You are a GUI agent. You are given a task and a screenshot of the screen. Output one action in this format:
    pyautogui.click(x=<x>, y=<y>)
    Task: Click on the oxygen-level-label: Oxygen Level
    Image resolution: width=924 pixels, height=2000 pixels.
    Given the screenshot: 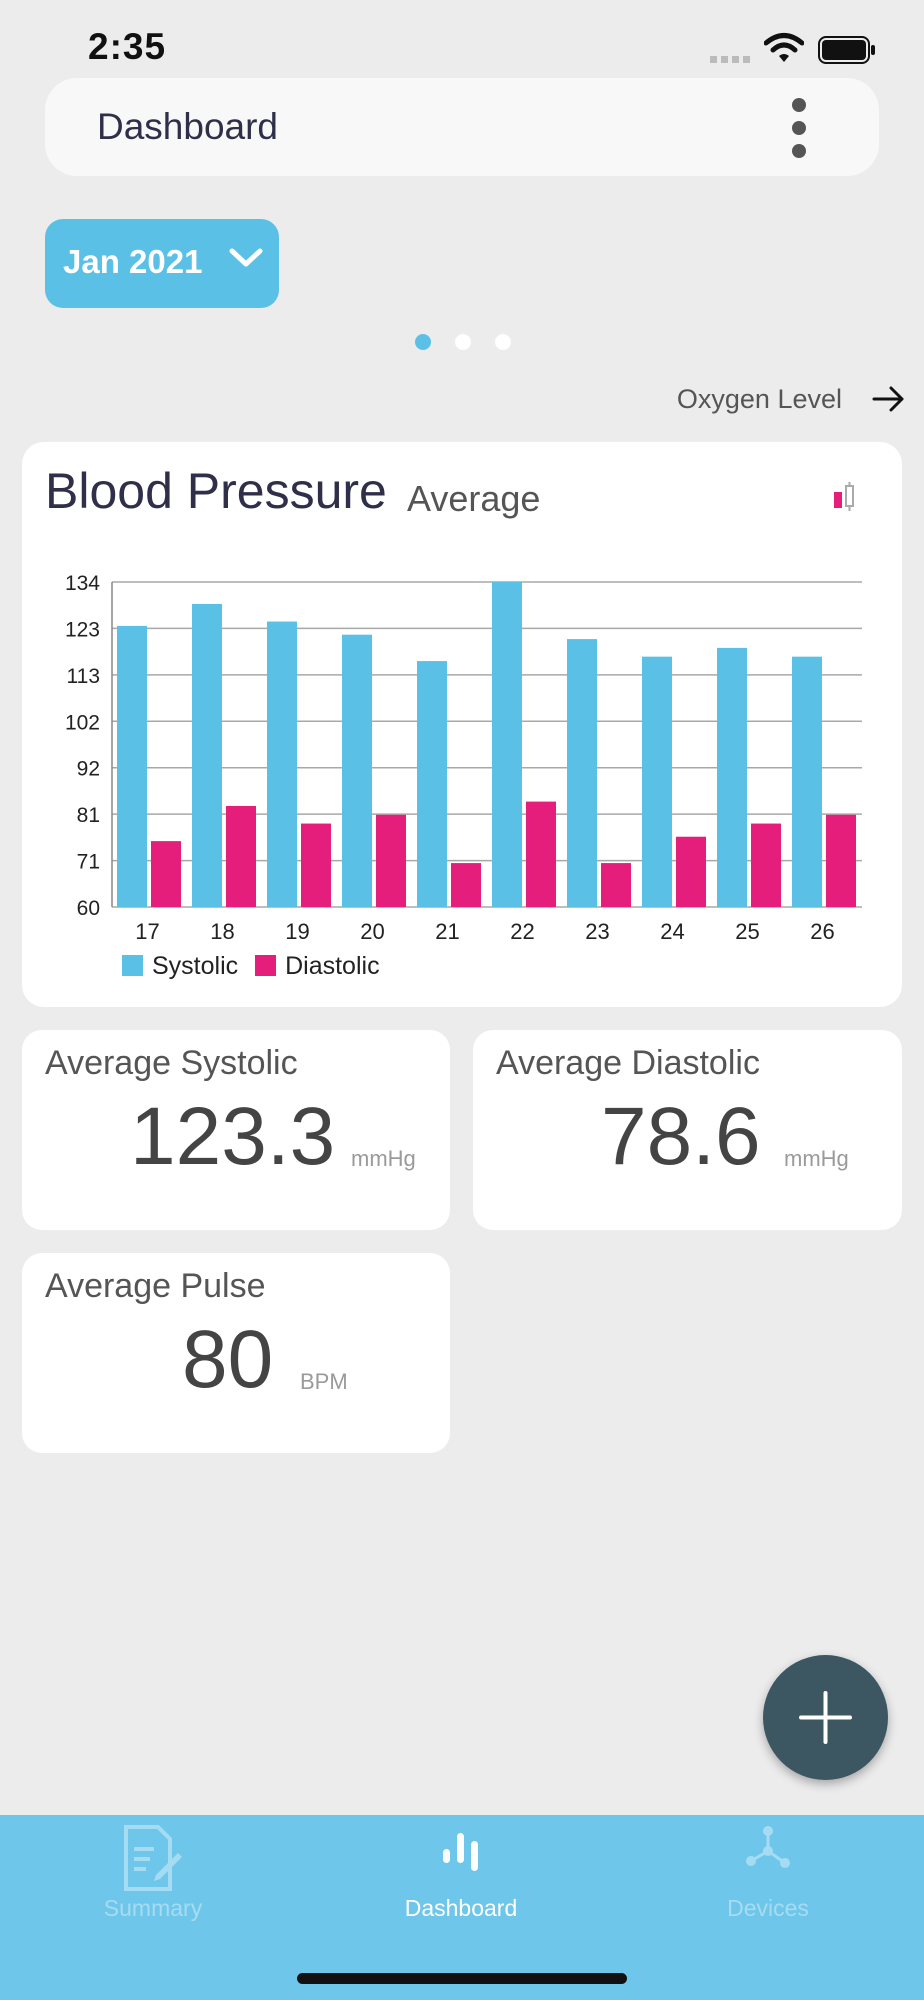 What is the action you would take?
    pyautogui.click(x=759, y=399)
    